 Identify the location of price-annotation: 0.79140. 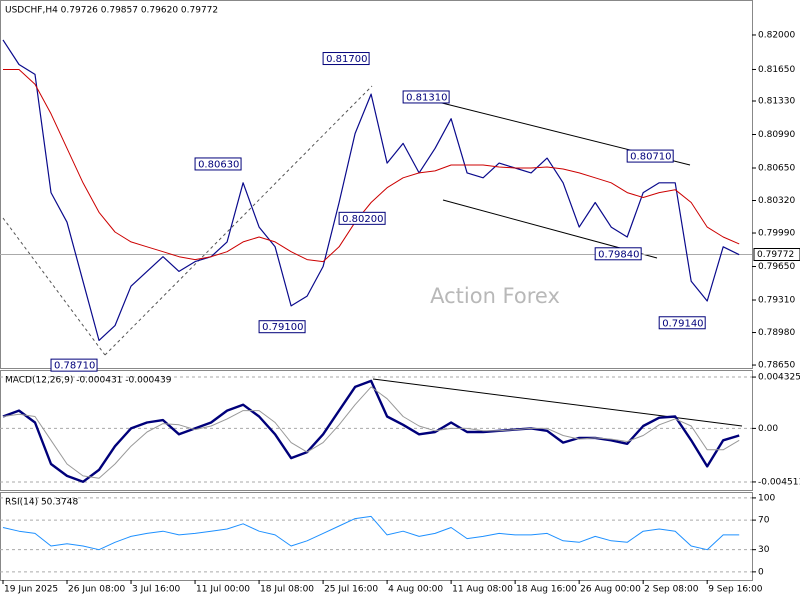
(682, 323).